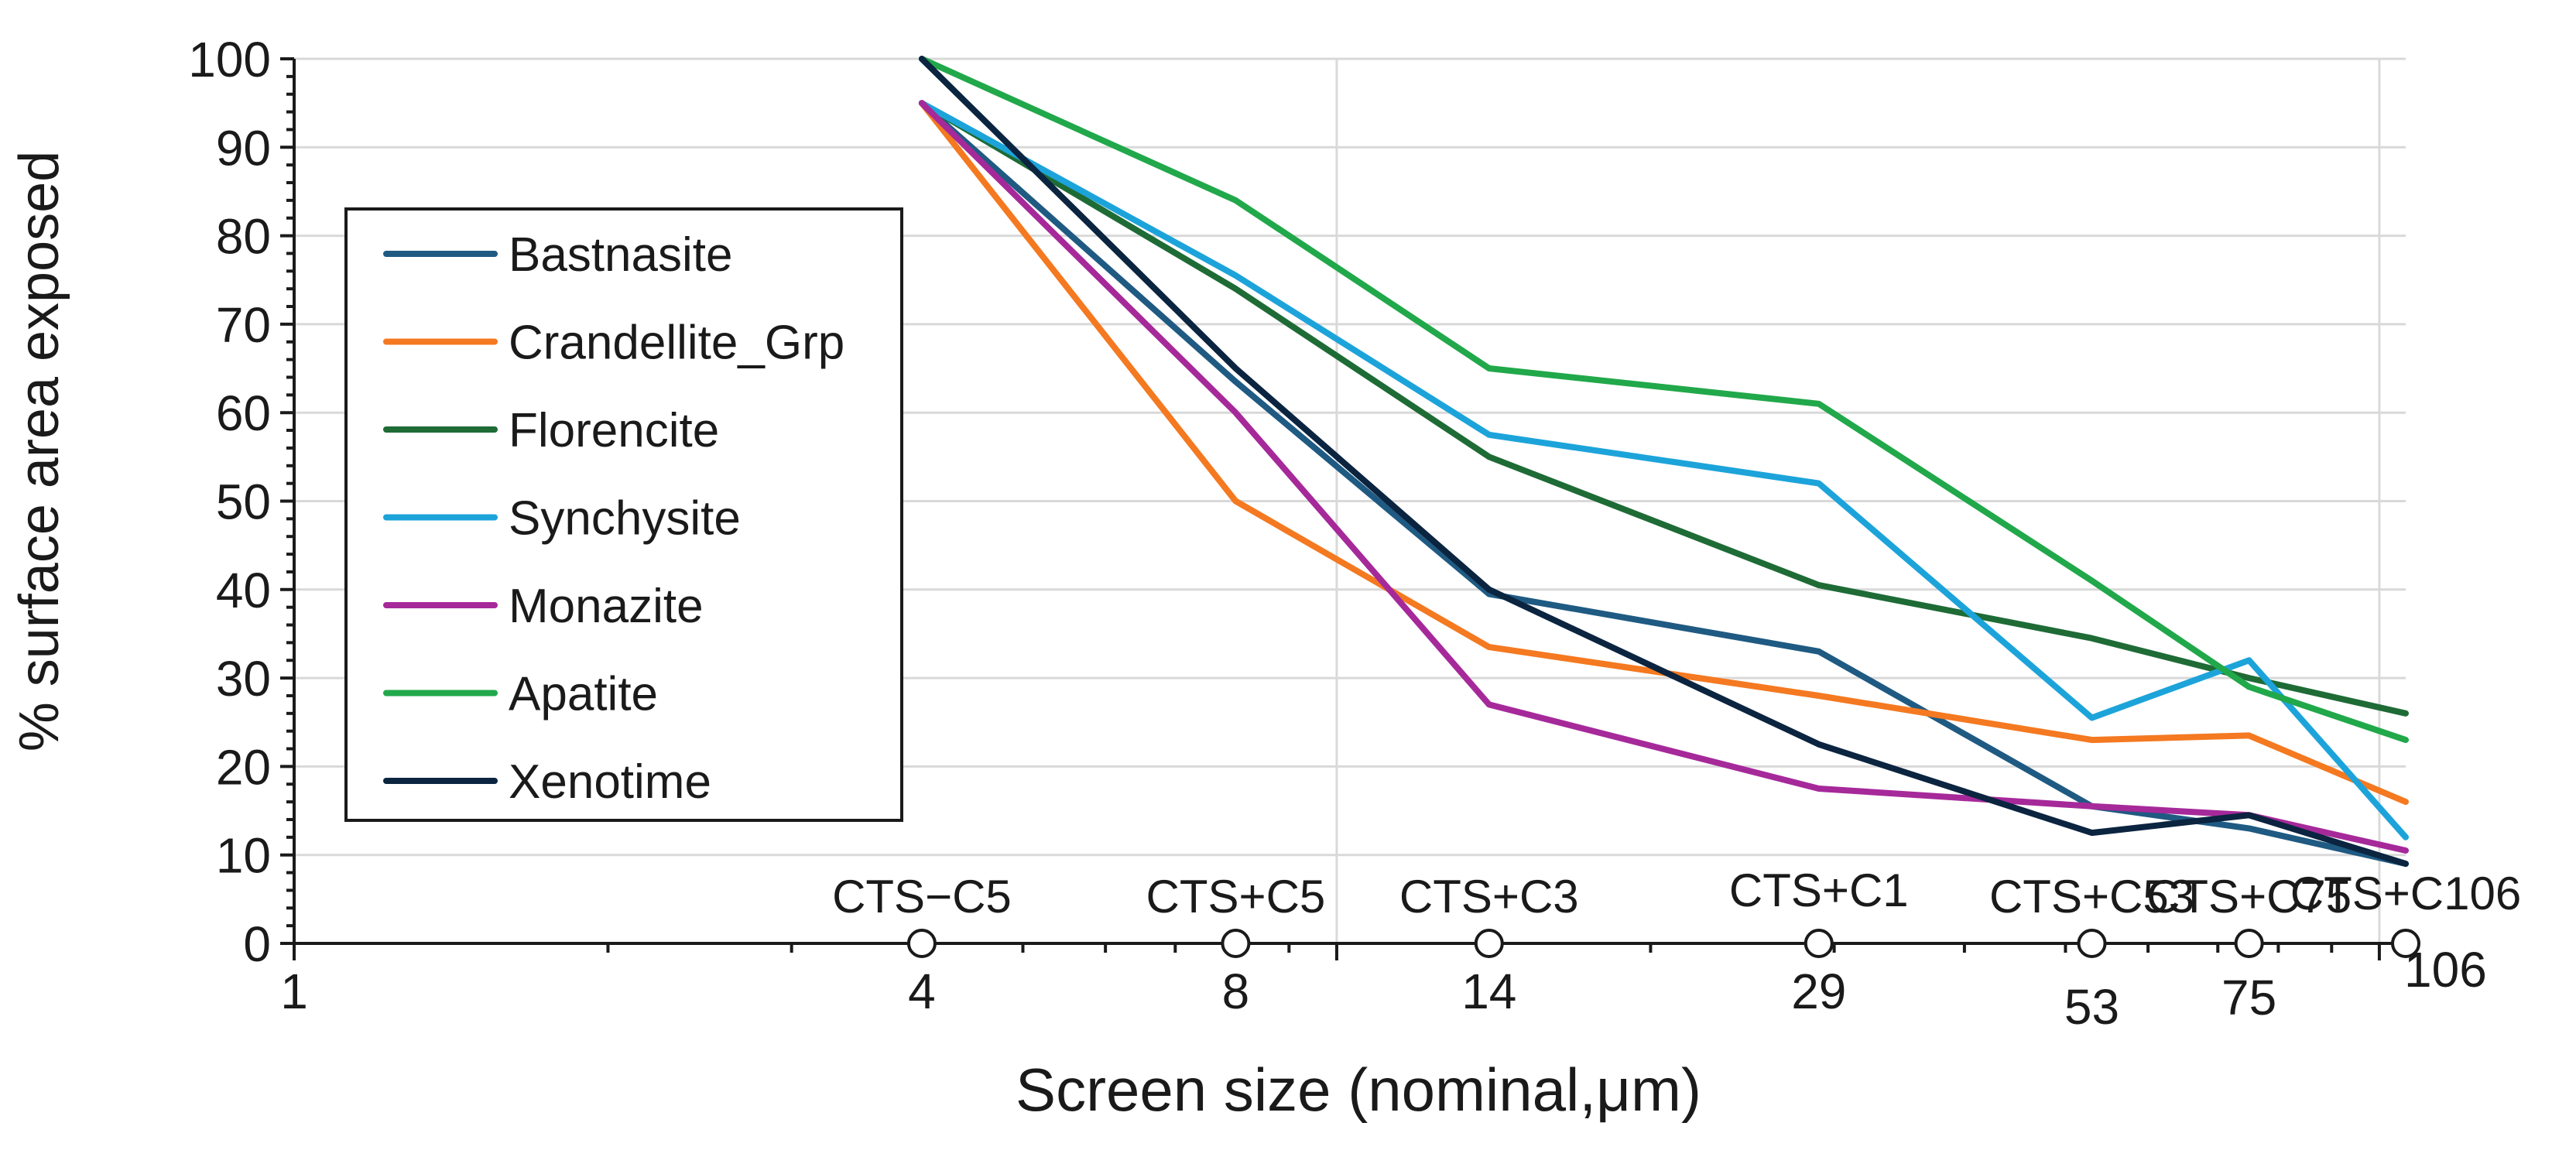 This screenshot has height=1157, width=2576. I want to click on x-tick-label: 8, so click(1236, 991).